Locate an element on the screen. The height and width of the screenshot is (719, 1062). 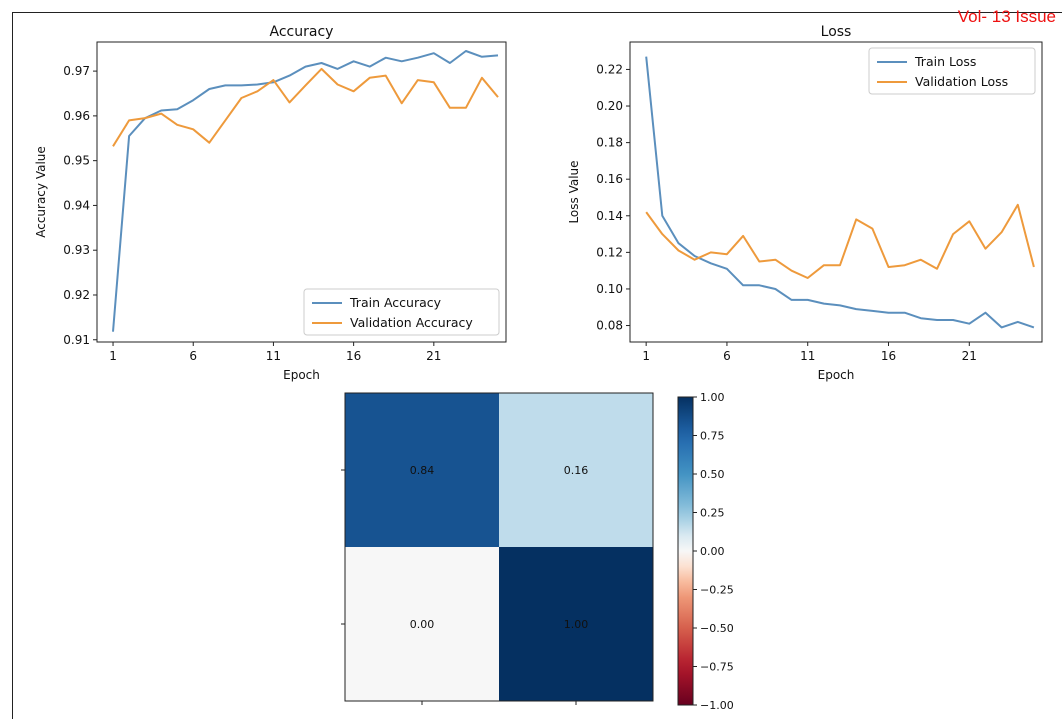
heatmap-cell-label: 0.84 is located at coordinates (422, 470).